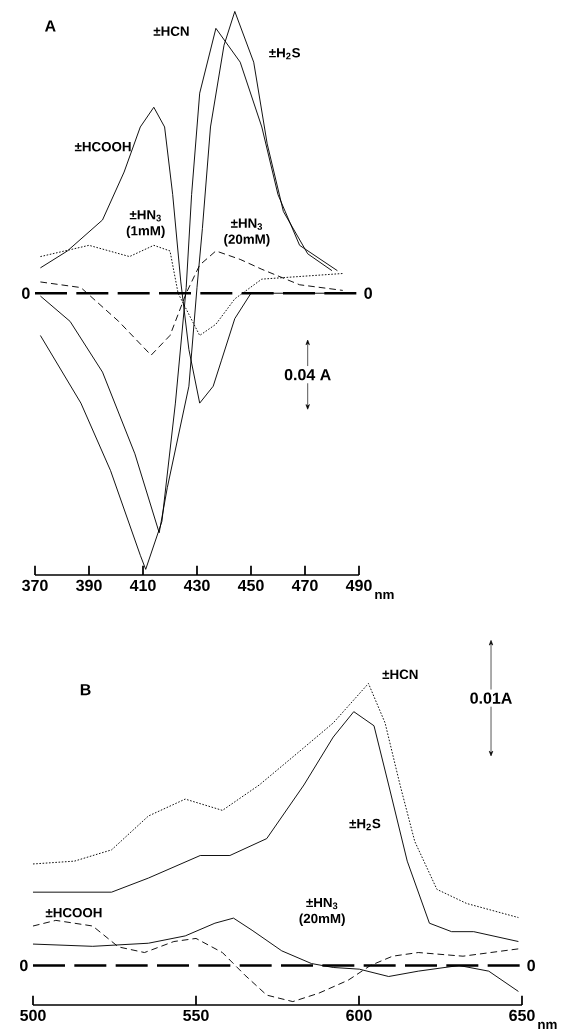  I want to click on x-tick-label: 450, so click(250, 585).